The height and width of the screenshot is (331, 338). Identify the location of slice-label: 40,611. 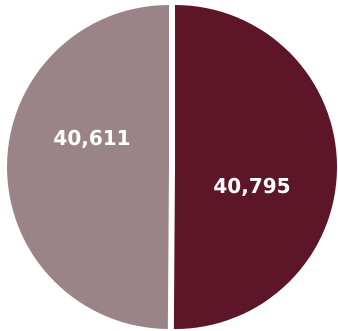
(91, 138).